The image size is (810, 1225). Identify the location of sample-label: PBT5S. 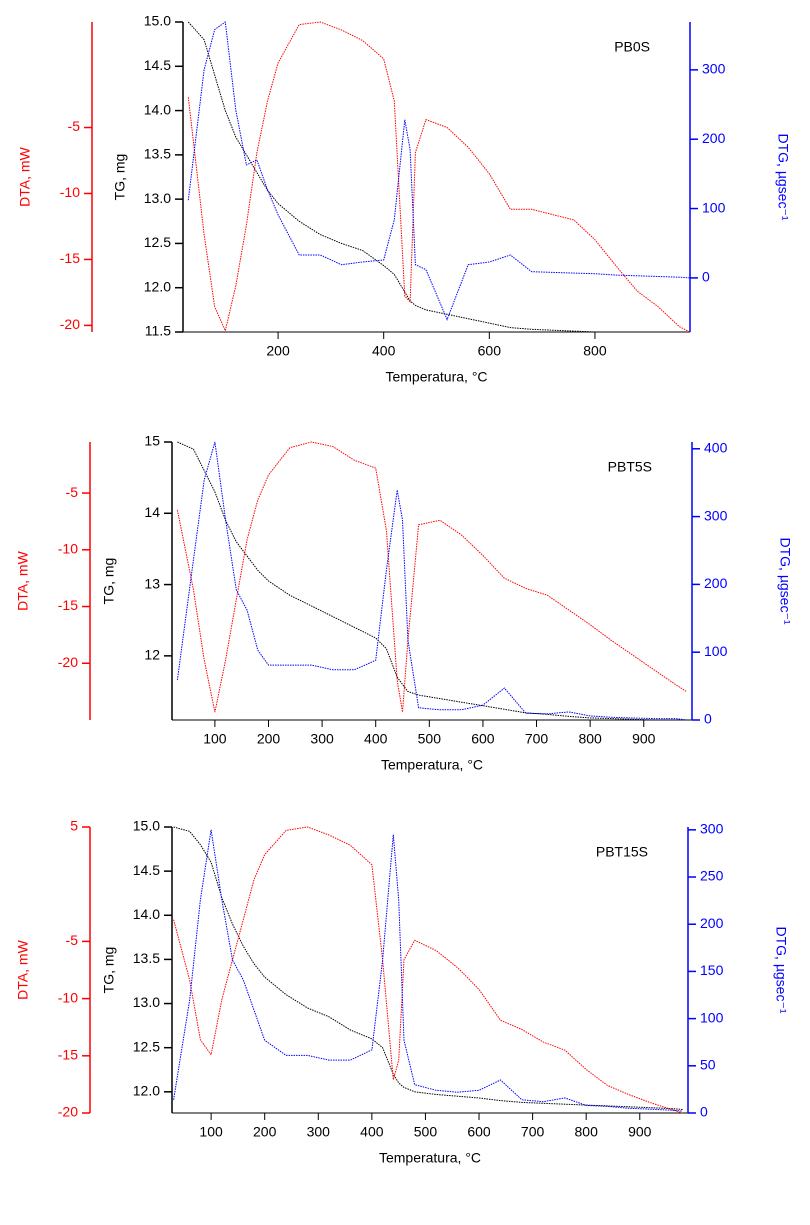
(630, 467).